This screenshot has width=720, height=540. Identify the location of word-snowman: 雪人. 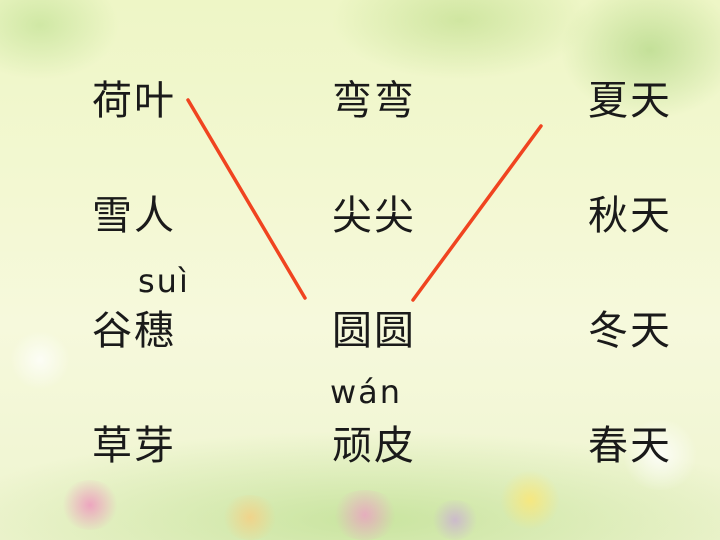
(134, 216).